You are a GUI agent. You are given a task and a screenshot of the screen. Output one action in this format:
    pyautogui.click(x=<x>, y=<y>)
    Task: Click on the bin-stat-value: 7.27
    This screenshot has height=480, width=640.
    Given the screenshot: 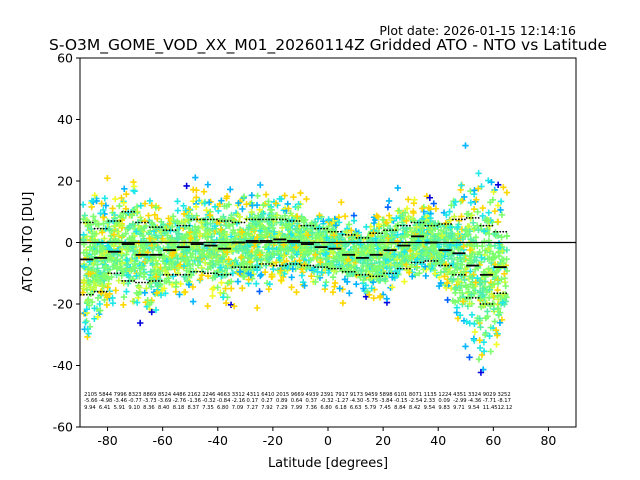 What is the action you would take?
    pyautogui.click(x=253, y=408)
    